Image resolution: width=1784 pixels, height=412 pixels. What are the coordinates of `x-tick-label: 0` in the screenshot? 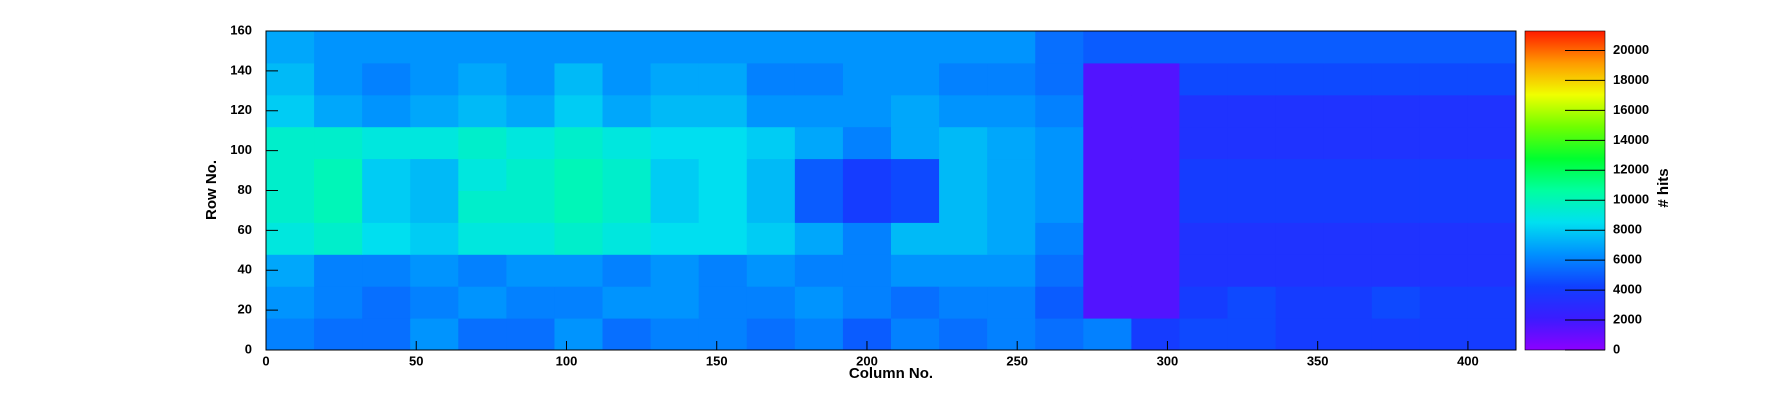 It's located at (265, 360).